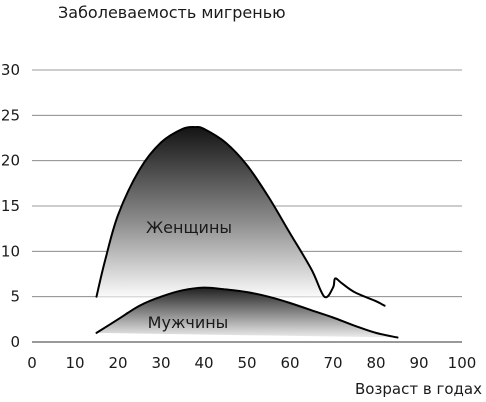 The height and width of the screenshot is (402, 486). Describe the element at coordinates (332, 363) in the screenshot. I see `x-tick-label: 70` at that location.